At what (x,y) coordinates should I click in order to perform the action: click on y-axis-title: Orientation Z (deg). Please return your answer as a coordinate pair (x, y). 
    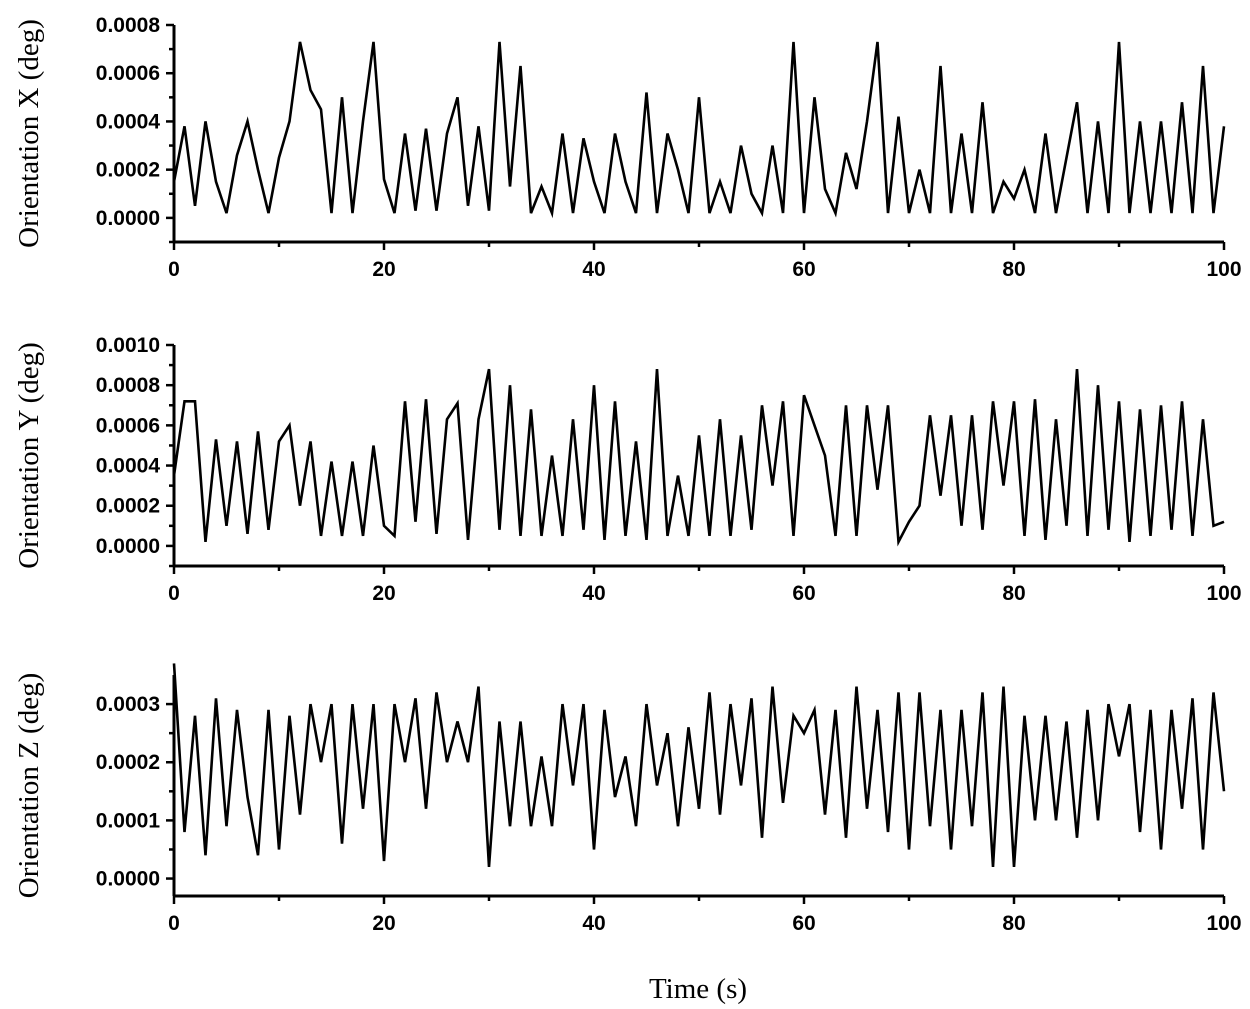
    Looking at the image, I should click on (29, 785).